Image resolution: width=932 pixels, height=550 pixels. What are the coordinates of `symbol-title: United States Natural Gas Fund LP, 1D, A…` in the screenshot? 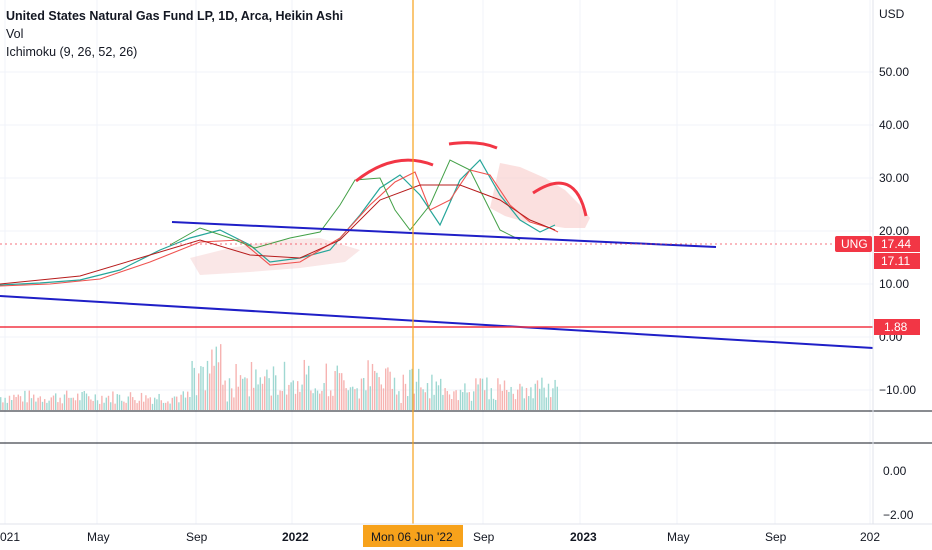 It's located at (175, 16).